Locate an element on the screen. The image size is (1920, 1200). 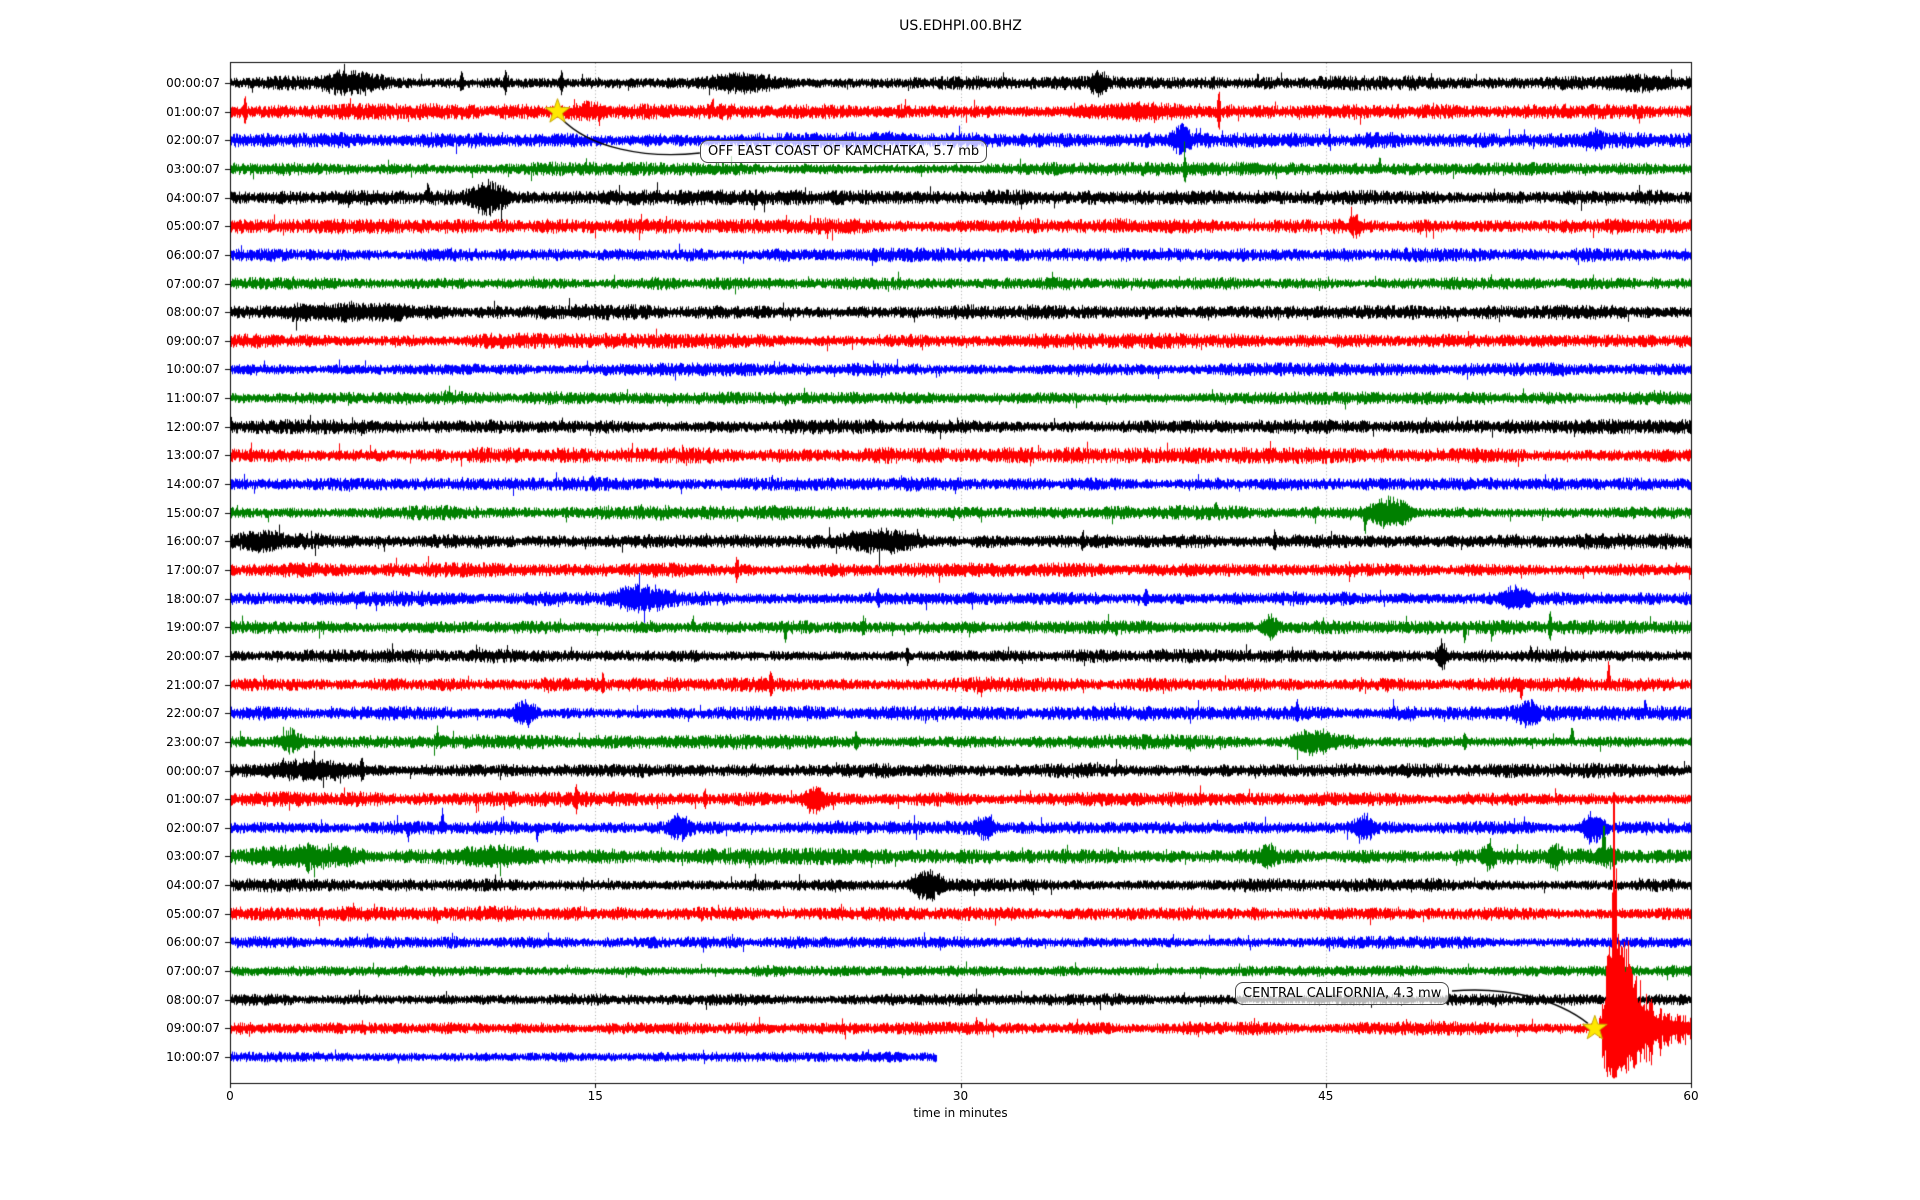
row-label-0: 00:00:07 is located at coordinates (193, 83).